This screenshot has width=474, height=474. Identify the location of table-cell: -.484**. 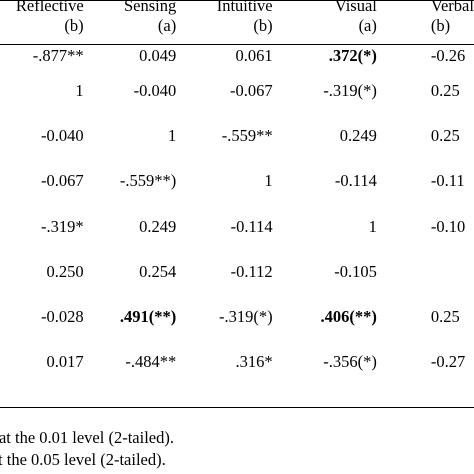
(151, 362).